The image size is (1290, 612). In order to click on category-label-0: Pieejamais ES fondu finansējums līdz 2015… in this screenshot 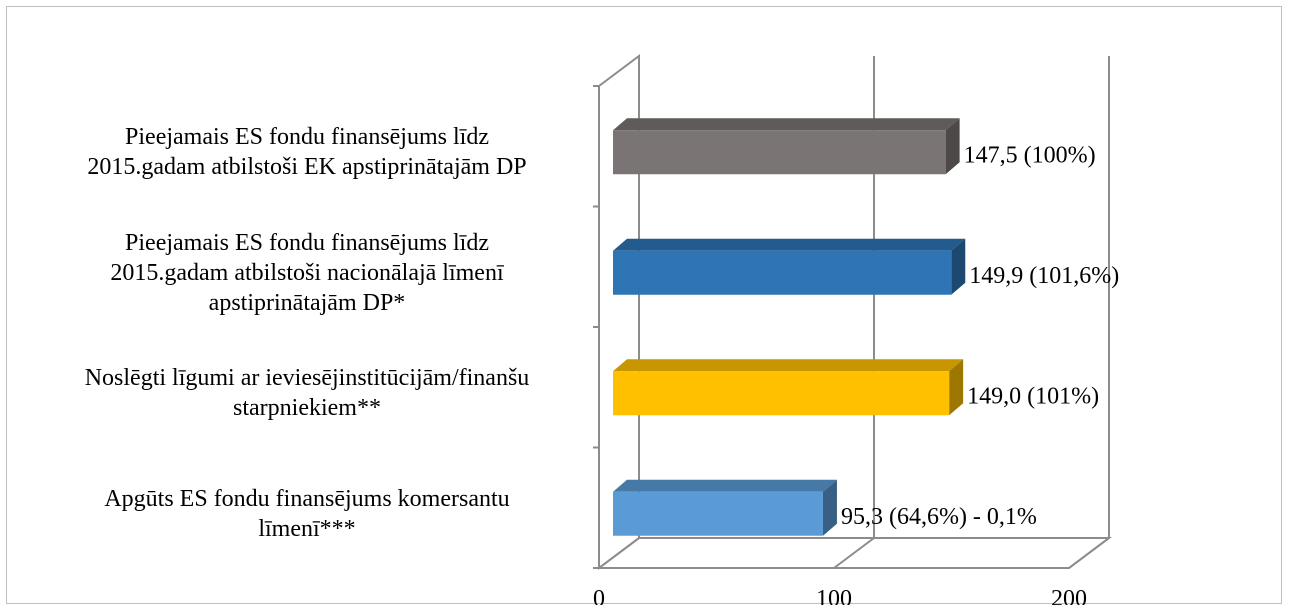, I will do `click(307, 152)`.